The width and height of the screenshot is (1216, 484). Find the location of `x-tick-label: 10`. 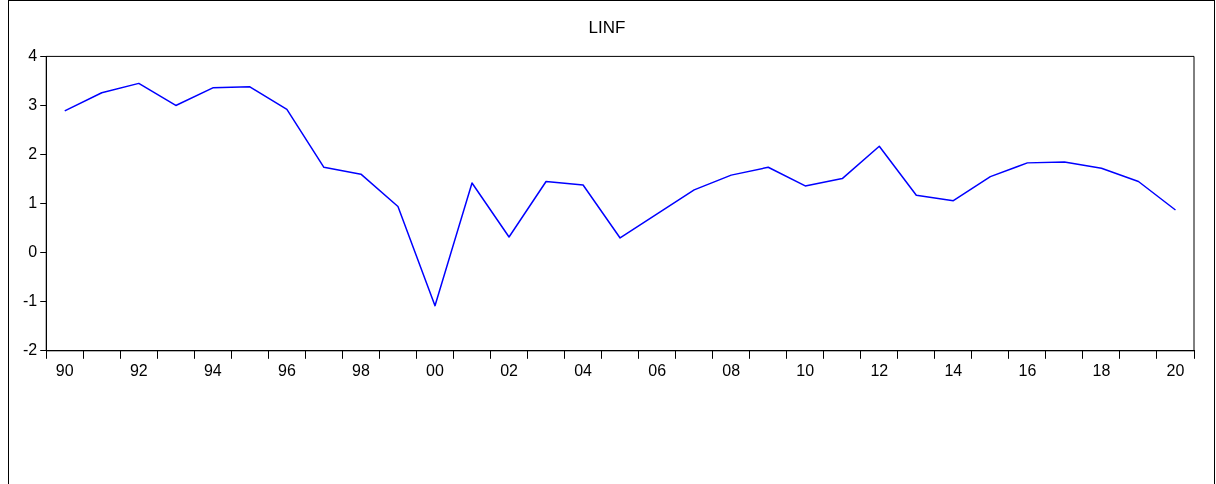

x-tick-label: 10 is located at coordinates (805, 370).